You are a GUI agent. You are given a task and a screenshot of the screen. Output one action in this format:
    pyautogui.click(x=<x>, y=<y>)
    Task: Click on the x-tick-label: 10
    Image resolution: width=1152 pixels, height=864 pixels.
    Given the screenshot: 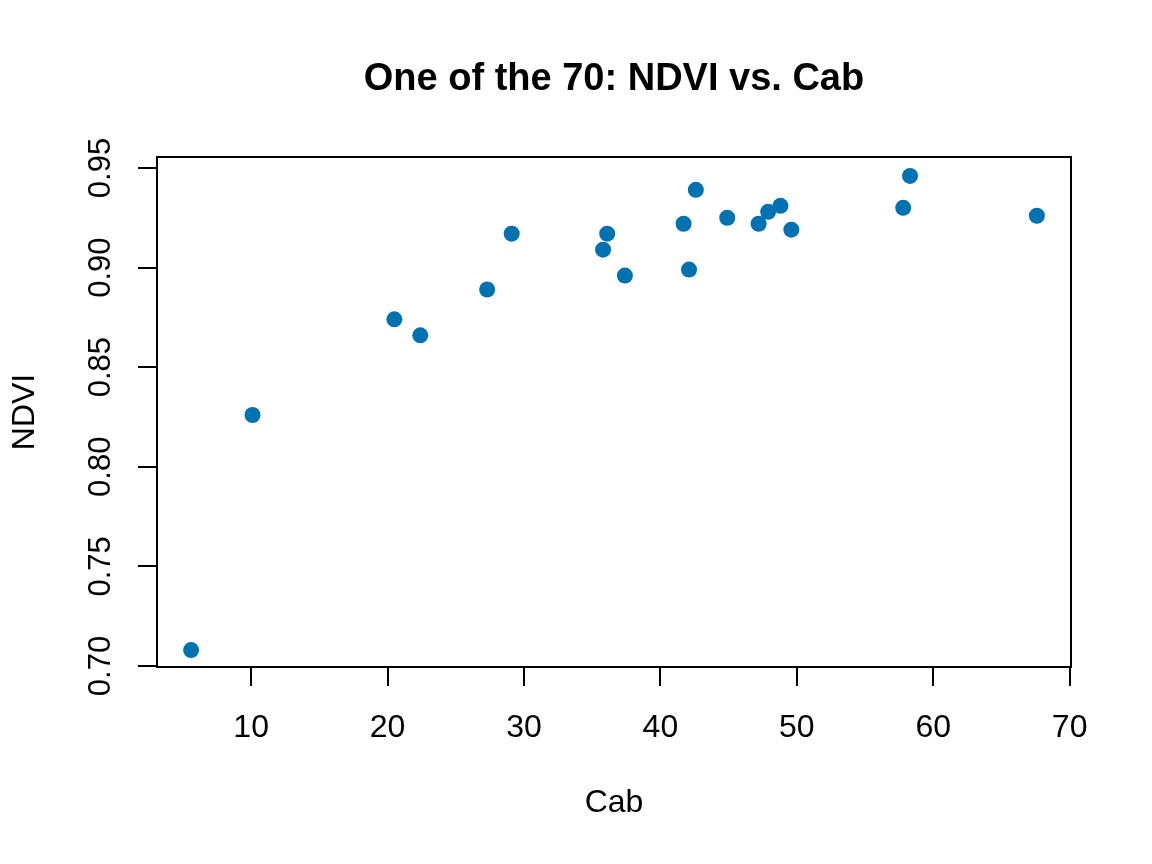 What is the action you would take?
    pyautogui.click(x=251, y=726)
    